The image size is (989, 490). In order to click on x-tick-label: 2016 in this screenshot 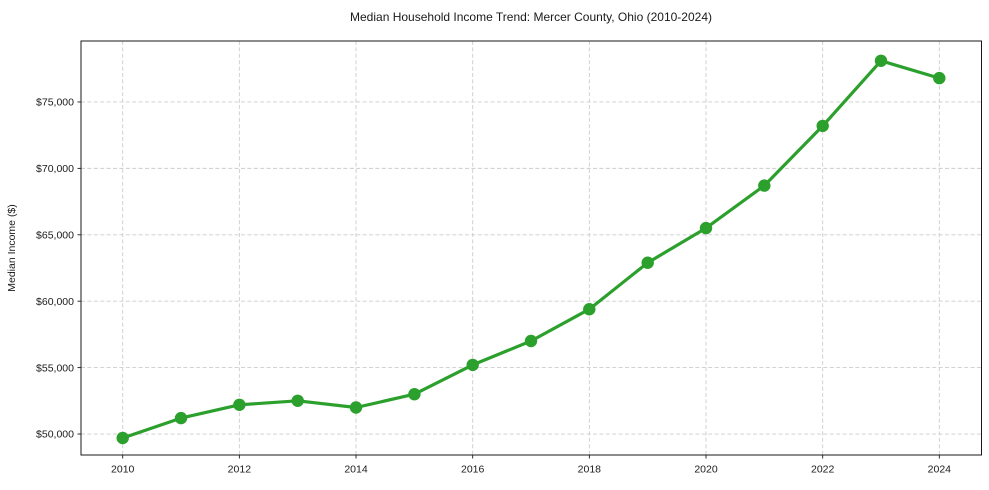, I will do `click(473, 470)`.